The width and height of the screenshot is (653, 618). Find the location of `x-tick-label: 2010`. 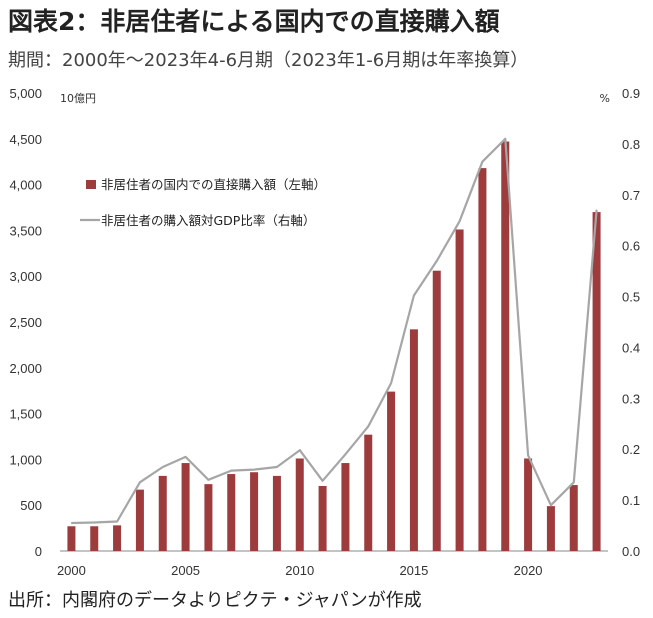

x-tick-label: 2010 is located at coordinates (299, 570).